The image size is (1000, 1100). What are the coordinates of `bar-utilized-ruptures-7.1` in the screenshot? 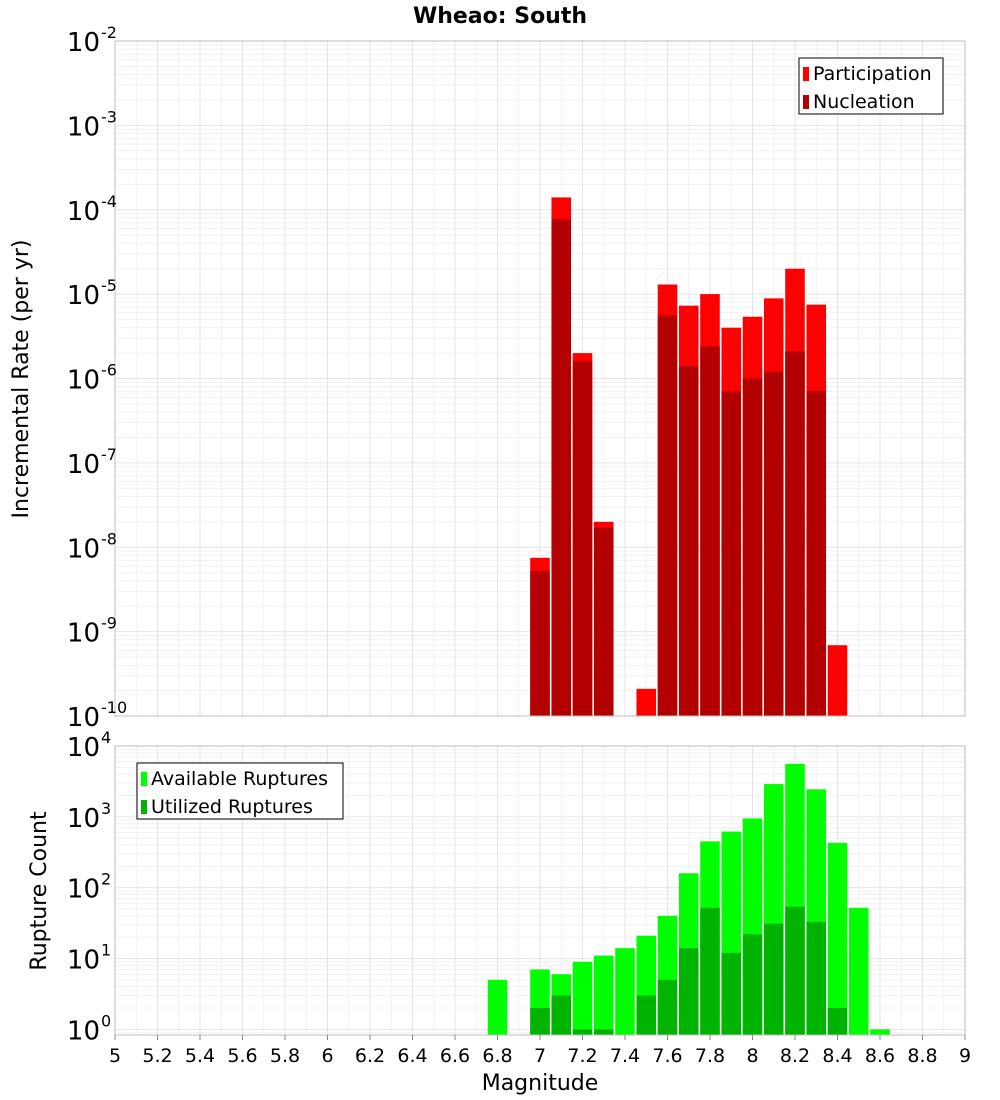 It's located at (561, 1015).